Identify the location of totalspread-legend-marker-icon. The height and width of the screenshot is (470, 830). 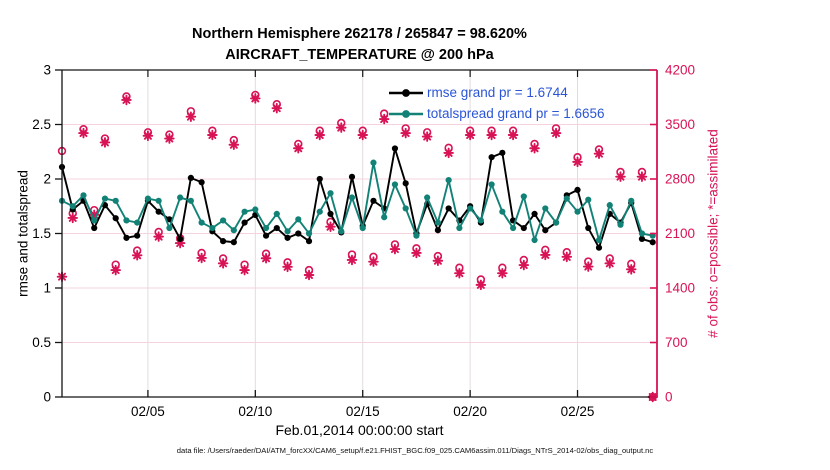
(406, 113).